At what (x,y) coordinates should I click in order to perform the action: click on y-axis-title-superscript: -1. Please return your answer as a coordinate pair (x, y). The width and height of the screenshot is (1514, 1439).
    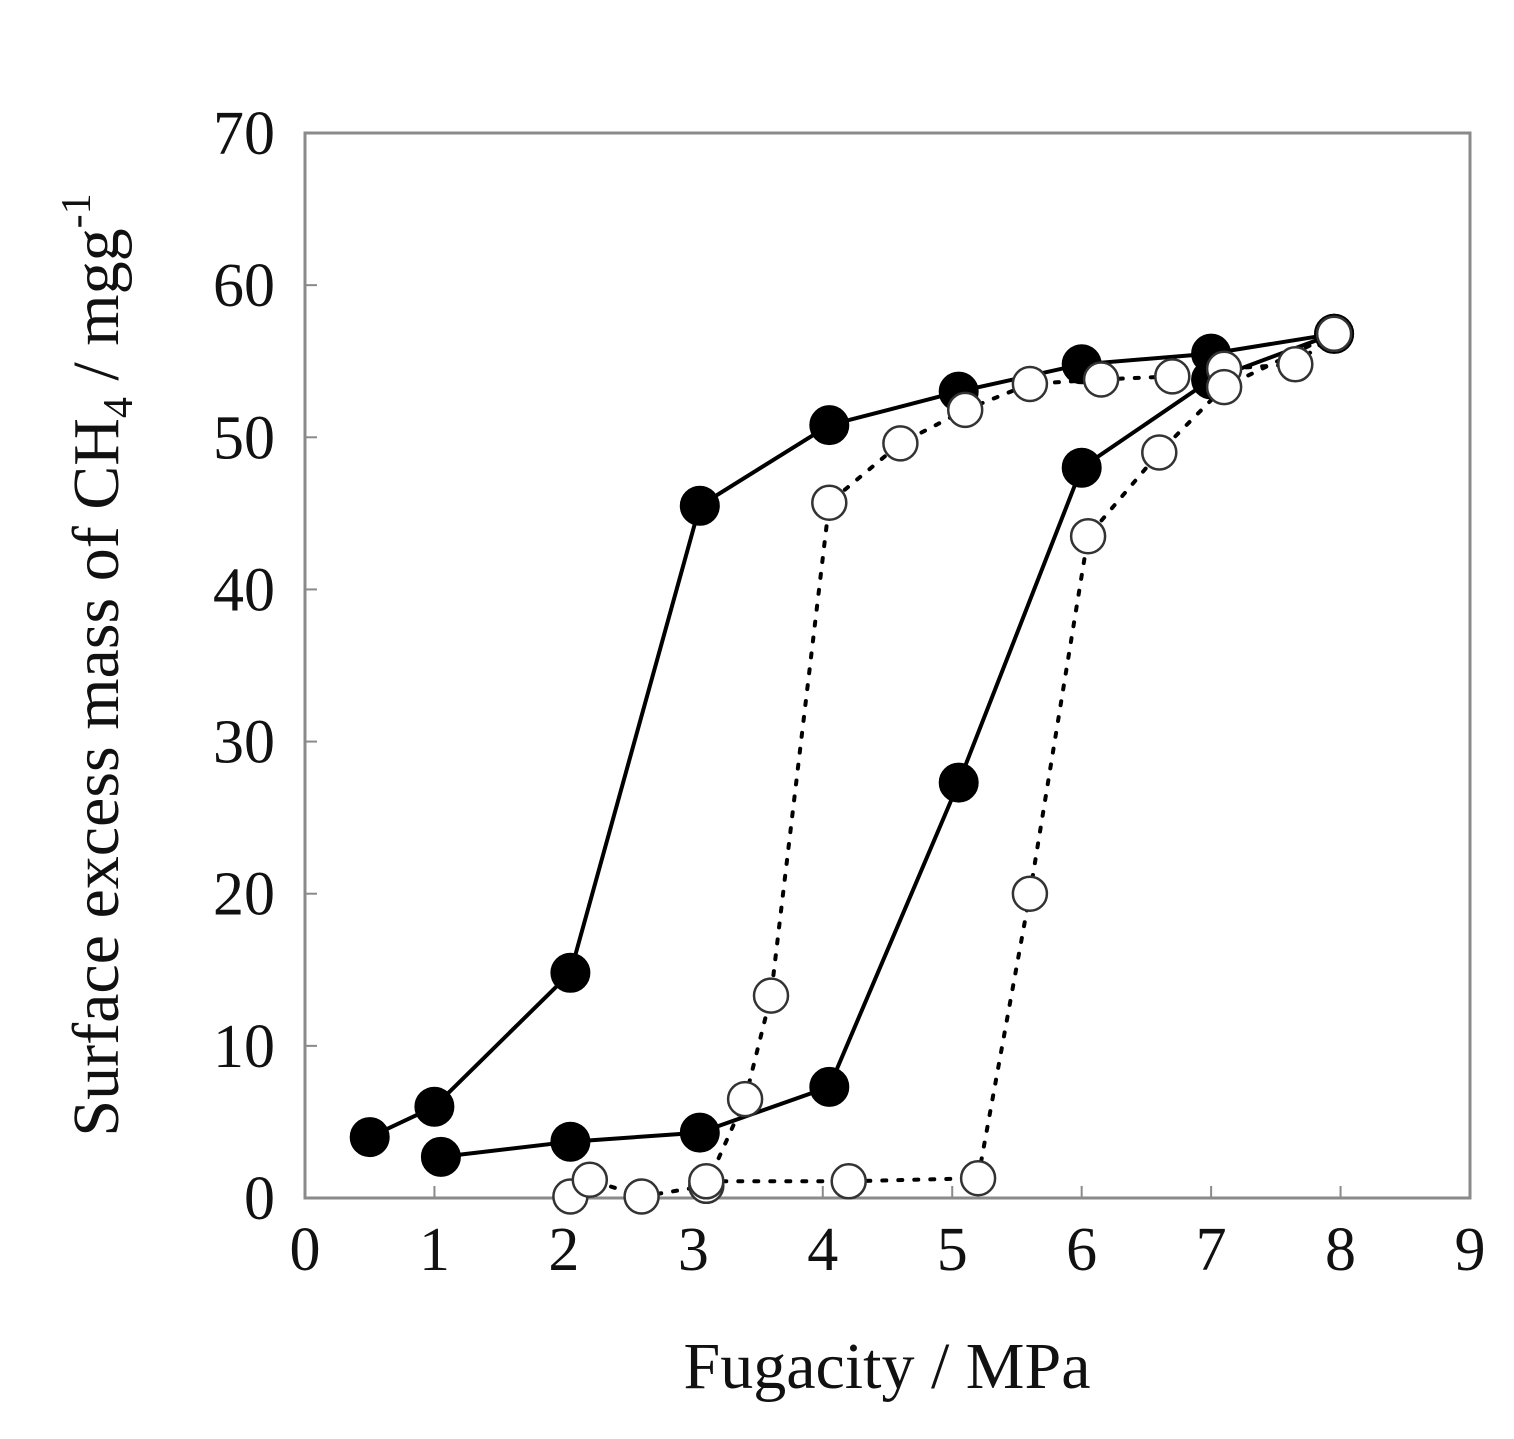
    Looking at the image, I should click on (77, 210).